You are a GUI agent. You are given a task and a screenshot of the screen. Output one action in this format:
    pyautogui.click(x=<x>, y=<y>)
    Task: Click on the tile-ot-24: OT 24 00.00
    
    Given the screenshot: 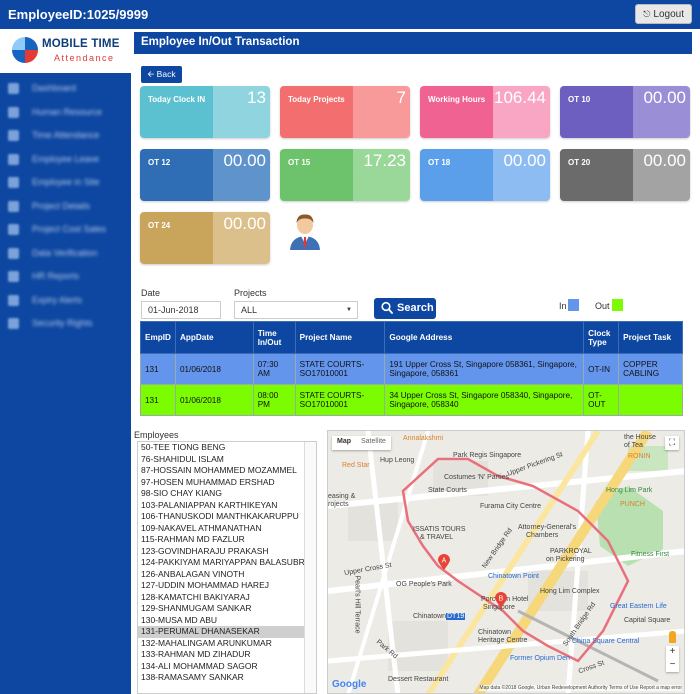 What is the action you would take?
    pyautogui.click(x=205, y=238)
    